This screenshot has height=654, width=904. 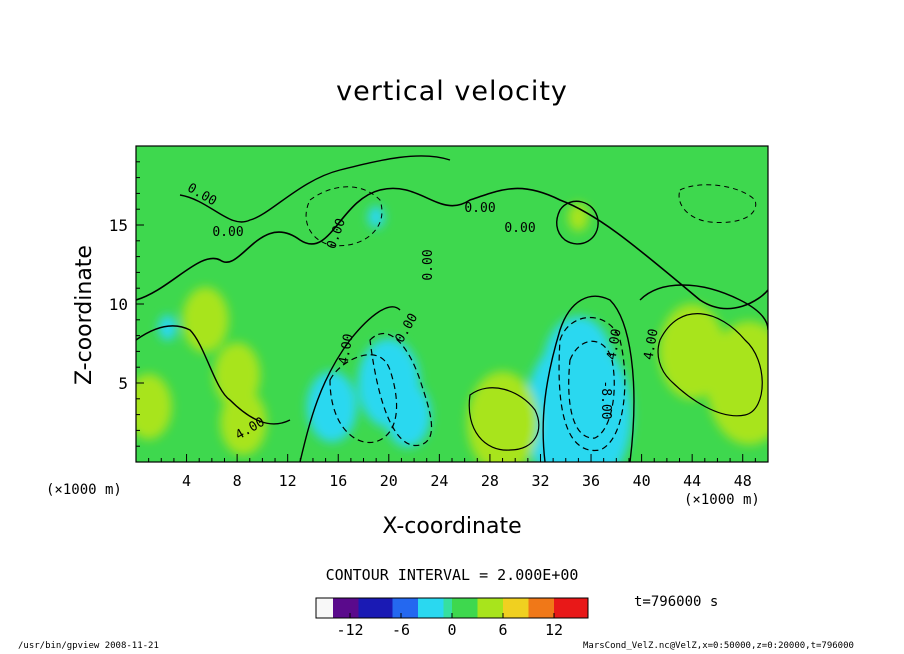 I want to click on x-axis-label: X-coordinate, so click(x=452, y=526).